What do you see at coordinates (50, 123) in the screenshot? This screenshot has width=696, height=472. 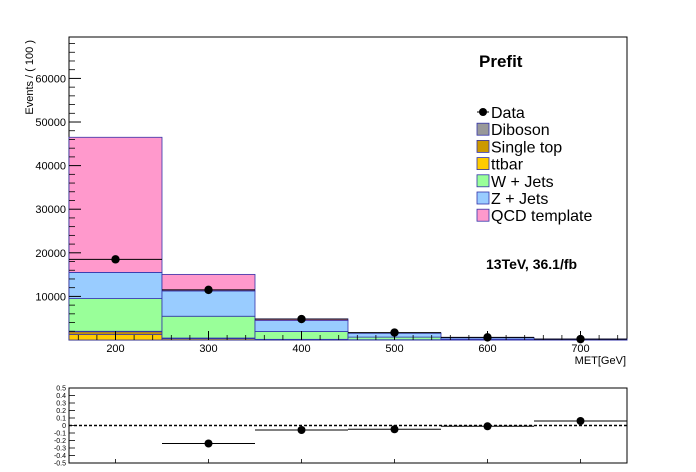 I see `y-tick-label-4: 50000` at bounding box center [50, 123].